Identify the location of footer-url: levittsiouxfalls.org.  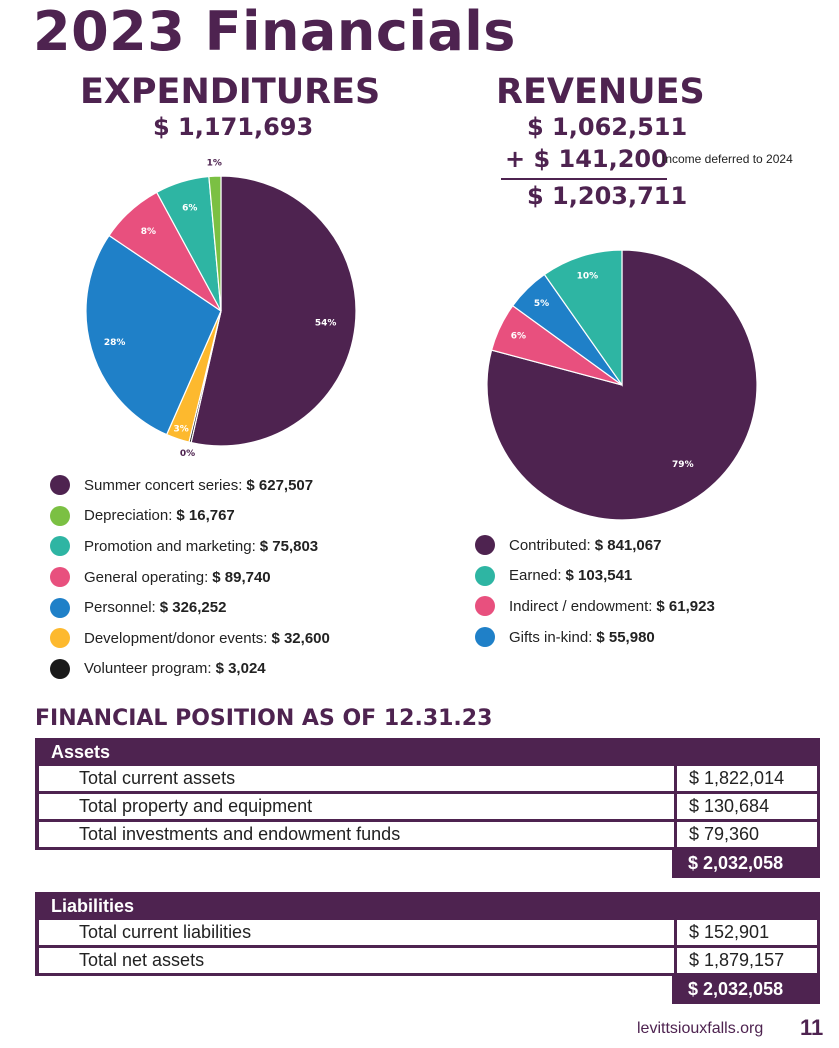
(700, 1028).